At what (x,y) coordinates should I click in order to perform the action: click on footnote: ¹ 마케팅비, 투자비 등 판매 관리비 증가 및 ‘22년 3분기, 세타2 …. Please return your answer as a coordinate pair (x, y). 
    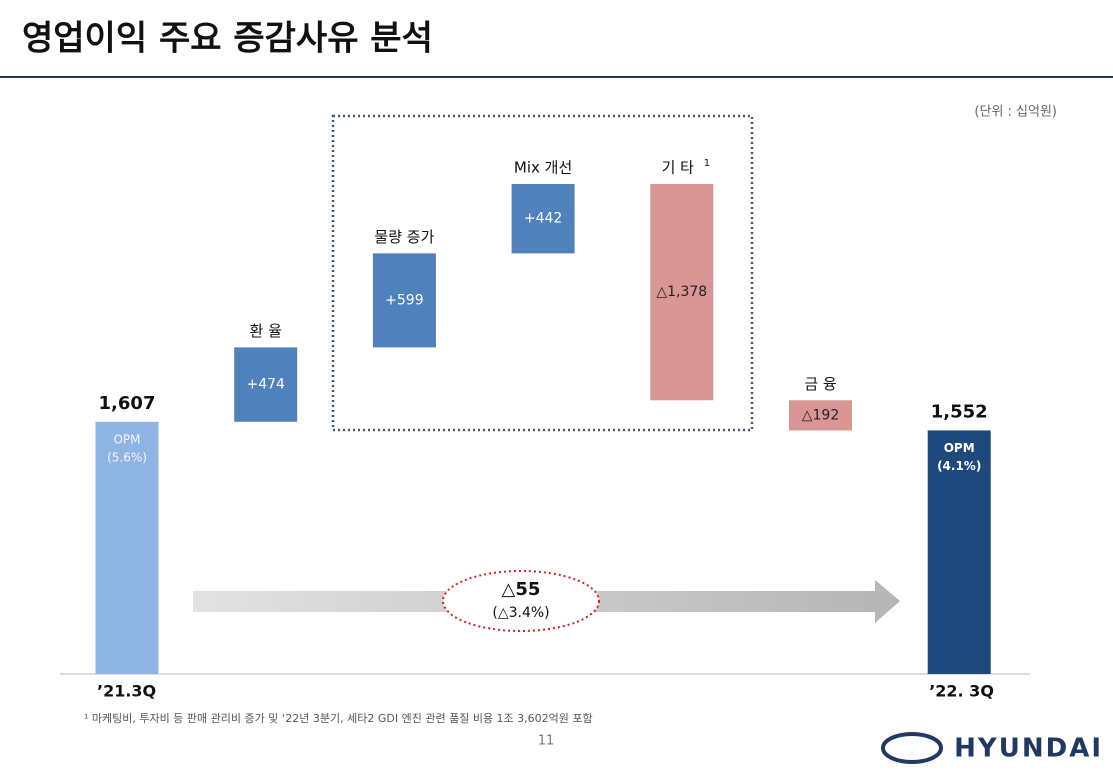
    Looking at the image, I should click on (338, 718).